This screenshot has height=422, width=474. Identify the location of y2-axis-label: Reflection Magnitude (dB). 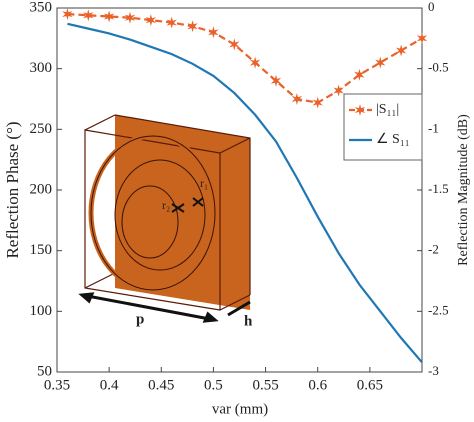
(463, 190).